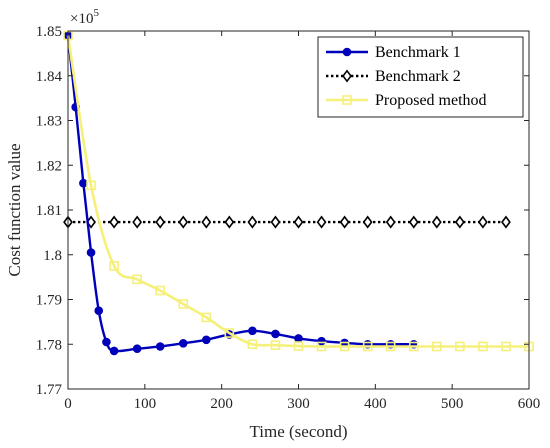 The height and width of the screenshot is (448, 550). What do you see at coordinates (145, 404) in the screenshot?
I see `x-tick-label: 100` at bounding box center [145, 404].